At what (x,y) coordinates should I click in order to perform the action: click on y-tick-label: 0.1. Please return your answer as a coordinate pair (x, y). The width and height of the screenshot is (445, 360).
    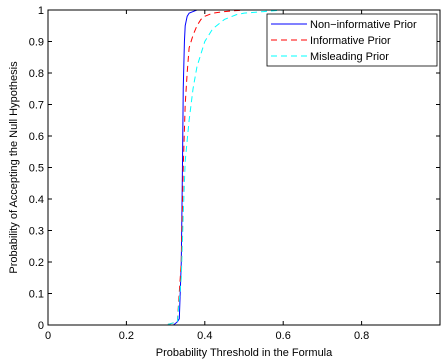
    Looking at the image, I should click on (36, 295).